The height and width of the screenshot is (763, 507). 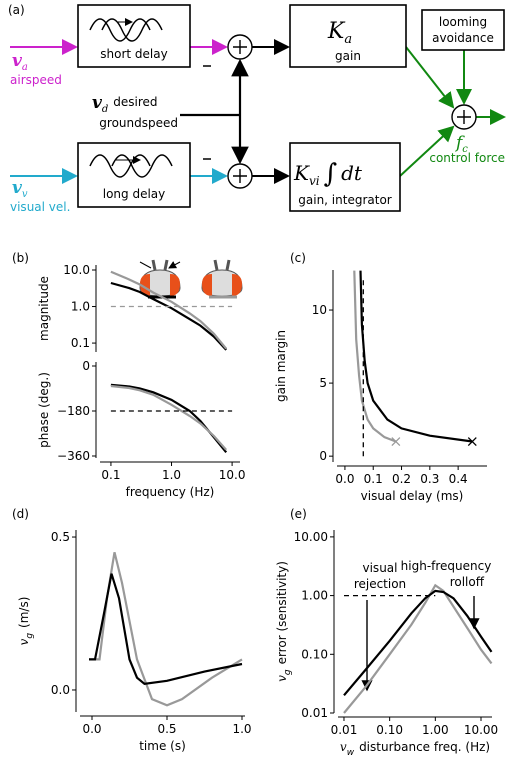 I want to click on output-label: control force, so click(x=467, y=158).